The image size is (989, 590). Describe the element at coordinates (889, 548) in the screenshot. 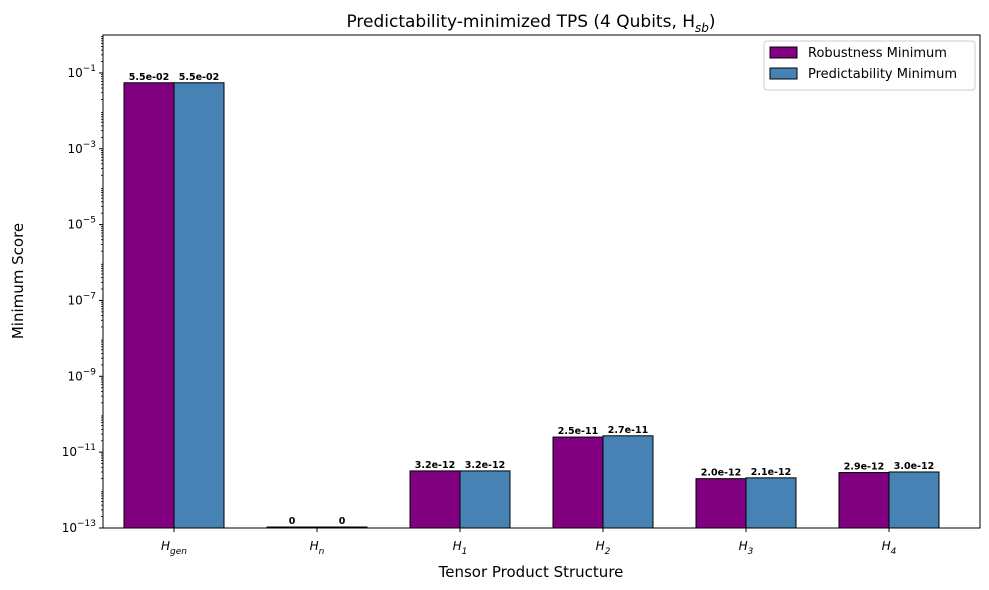

I see `x-tick-label: H4` at that location.